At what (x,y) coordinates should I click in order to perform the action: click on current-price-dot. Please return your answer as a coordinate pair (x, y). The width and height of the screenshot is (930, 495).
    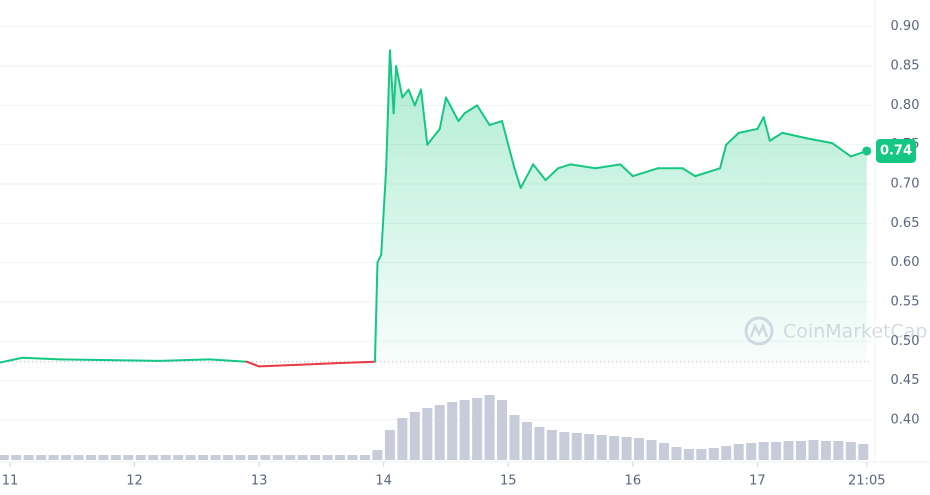
    Looking at the image, I should click on (867, 151).